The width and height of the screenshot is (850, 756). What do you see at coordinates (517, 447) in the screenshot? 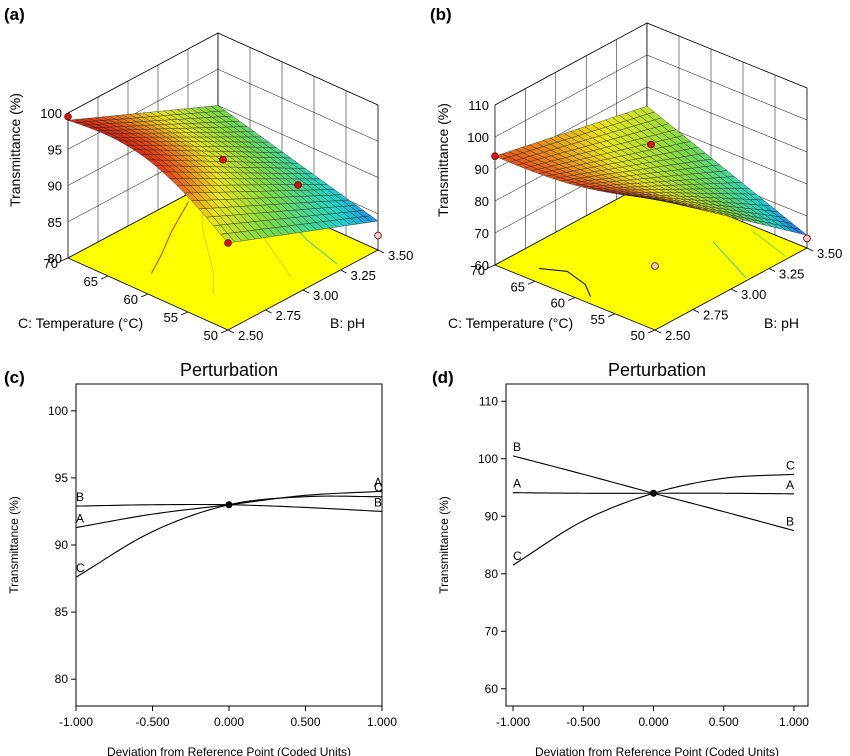
I see `series-label-start: B` at bounding box center [517, 447].